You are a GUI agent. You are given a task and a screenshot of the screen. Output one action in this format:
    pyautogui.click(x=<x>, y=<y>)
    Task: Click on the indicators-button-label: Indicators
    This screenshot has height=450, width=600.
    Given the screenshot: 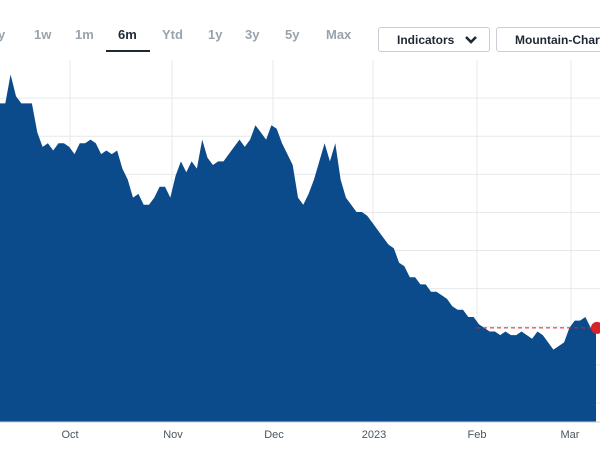 What is the action you would take?
    pyautogui.click(x=426, y=39)
    